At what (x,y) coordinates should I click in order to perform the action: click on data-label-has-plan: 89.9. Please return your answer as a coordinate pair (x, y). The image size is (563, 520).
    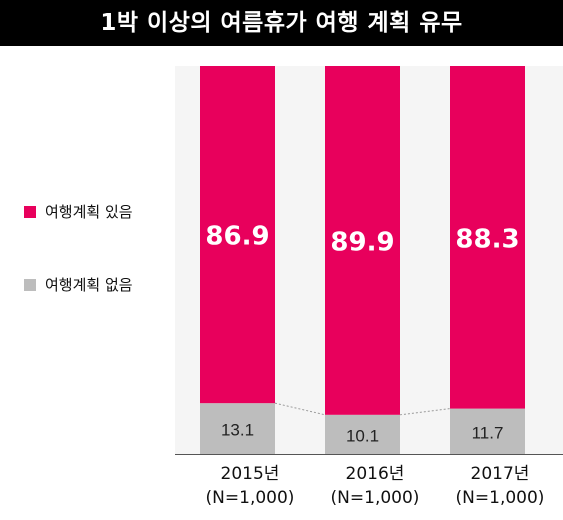
    Looking at the image, I should click on (362, 242).